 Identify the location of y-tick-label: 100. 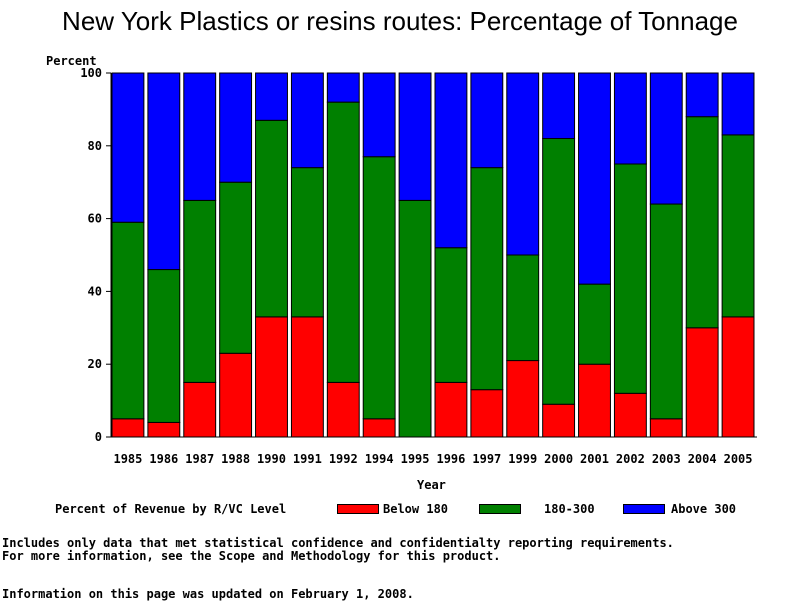
(91, 73).